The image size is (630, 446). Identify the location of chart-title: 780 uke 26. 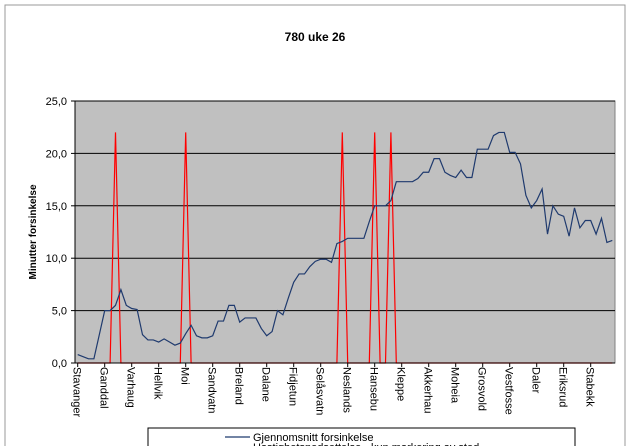
(315, 37).